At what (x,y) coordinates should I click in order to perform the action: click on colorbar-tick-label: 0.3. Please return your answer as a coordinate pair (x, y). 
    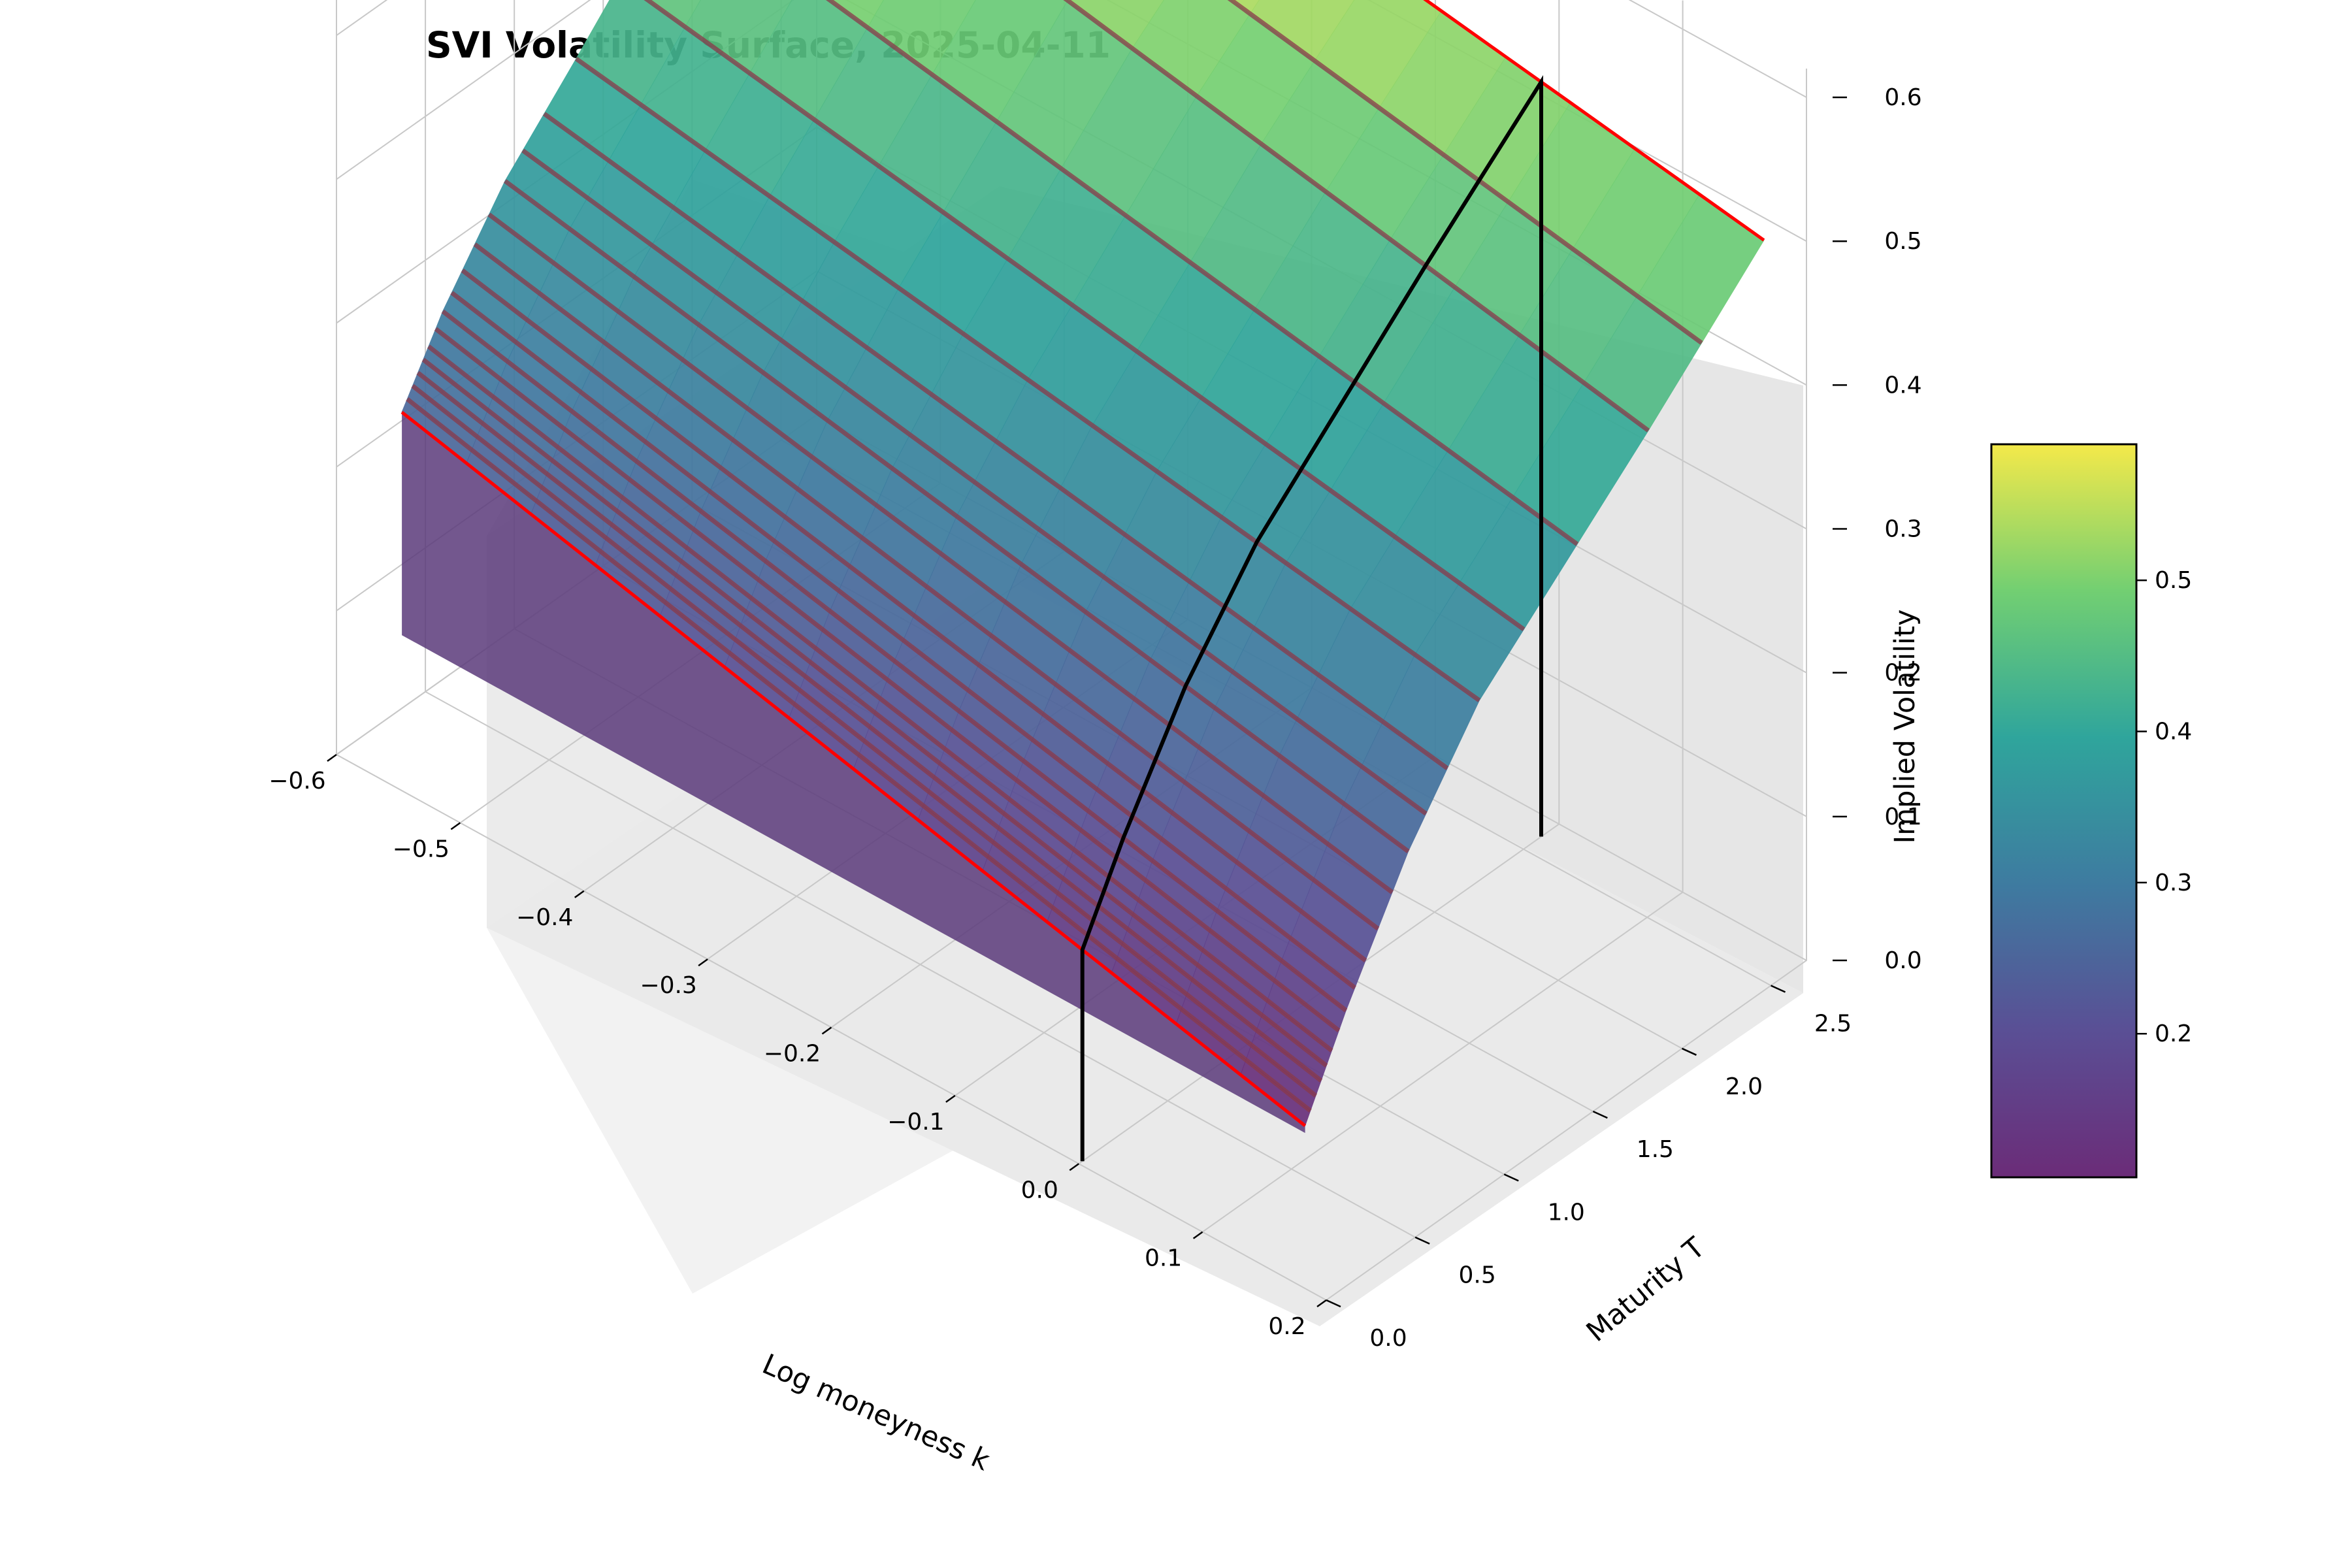
    Looking at the image, I should click on (2173, 883).